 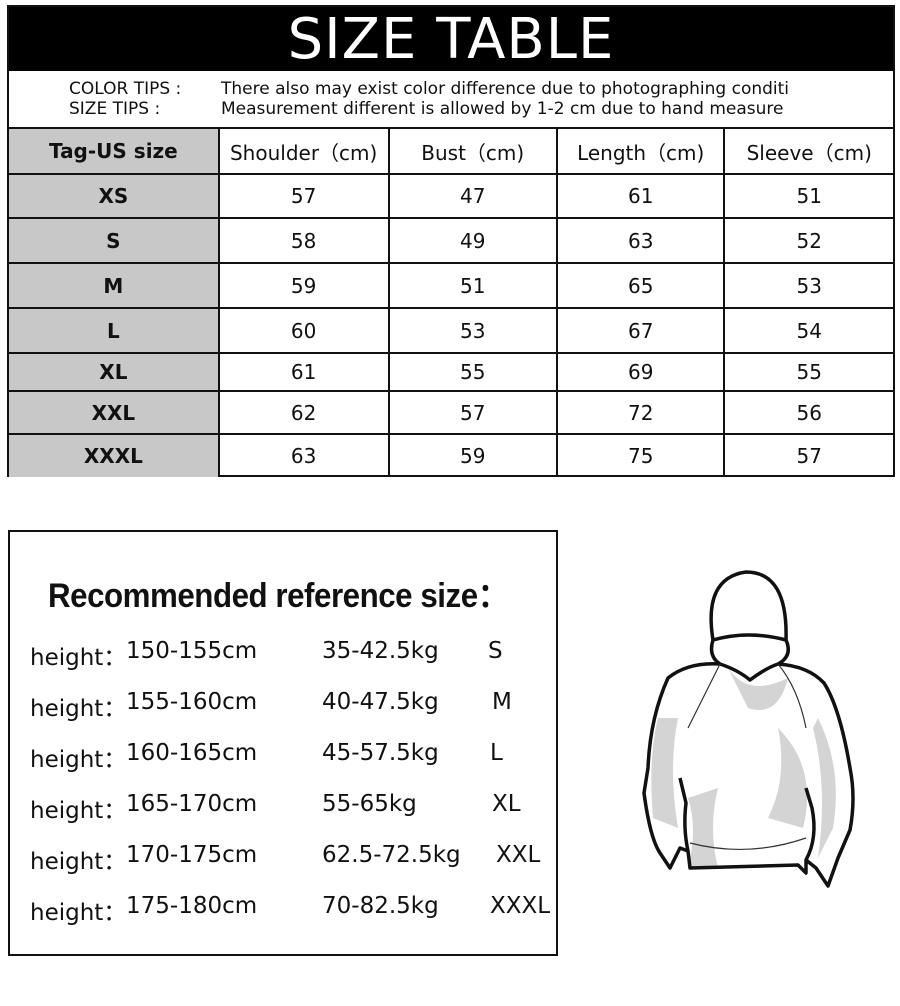 What do you see at coordinates (472, 196) in the screenshot?
I see `measurement-cell: 47` at bounding box center [472, 196].